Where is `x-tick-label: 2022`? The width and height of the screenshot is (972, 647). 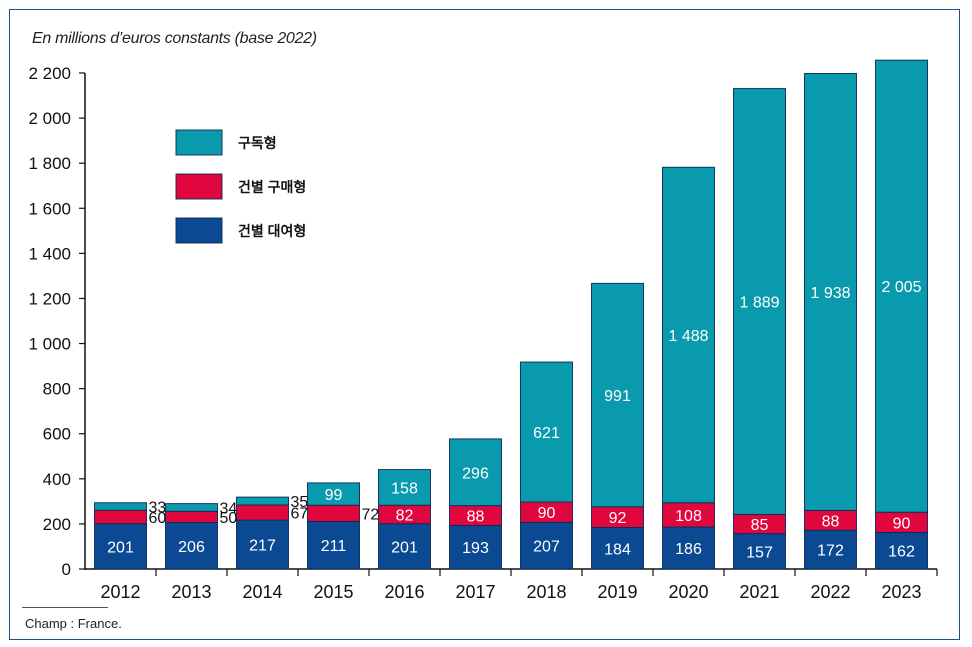 x-tick-label: 2022 is located at coordinates (830, 592).